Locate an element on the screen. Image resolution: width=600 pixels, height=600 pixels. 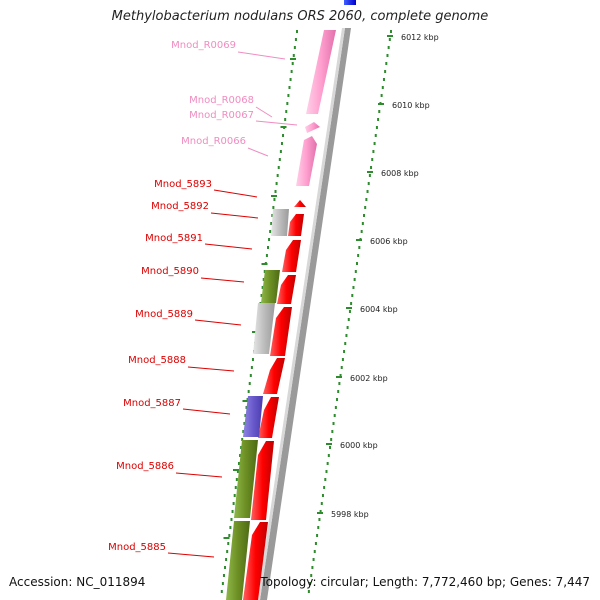
genome-backbone is located at coordinates (305, 314).